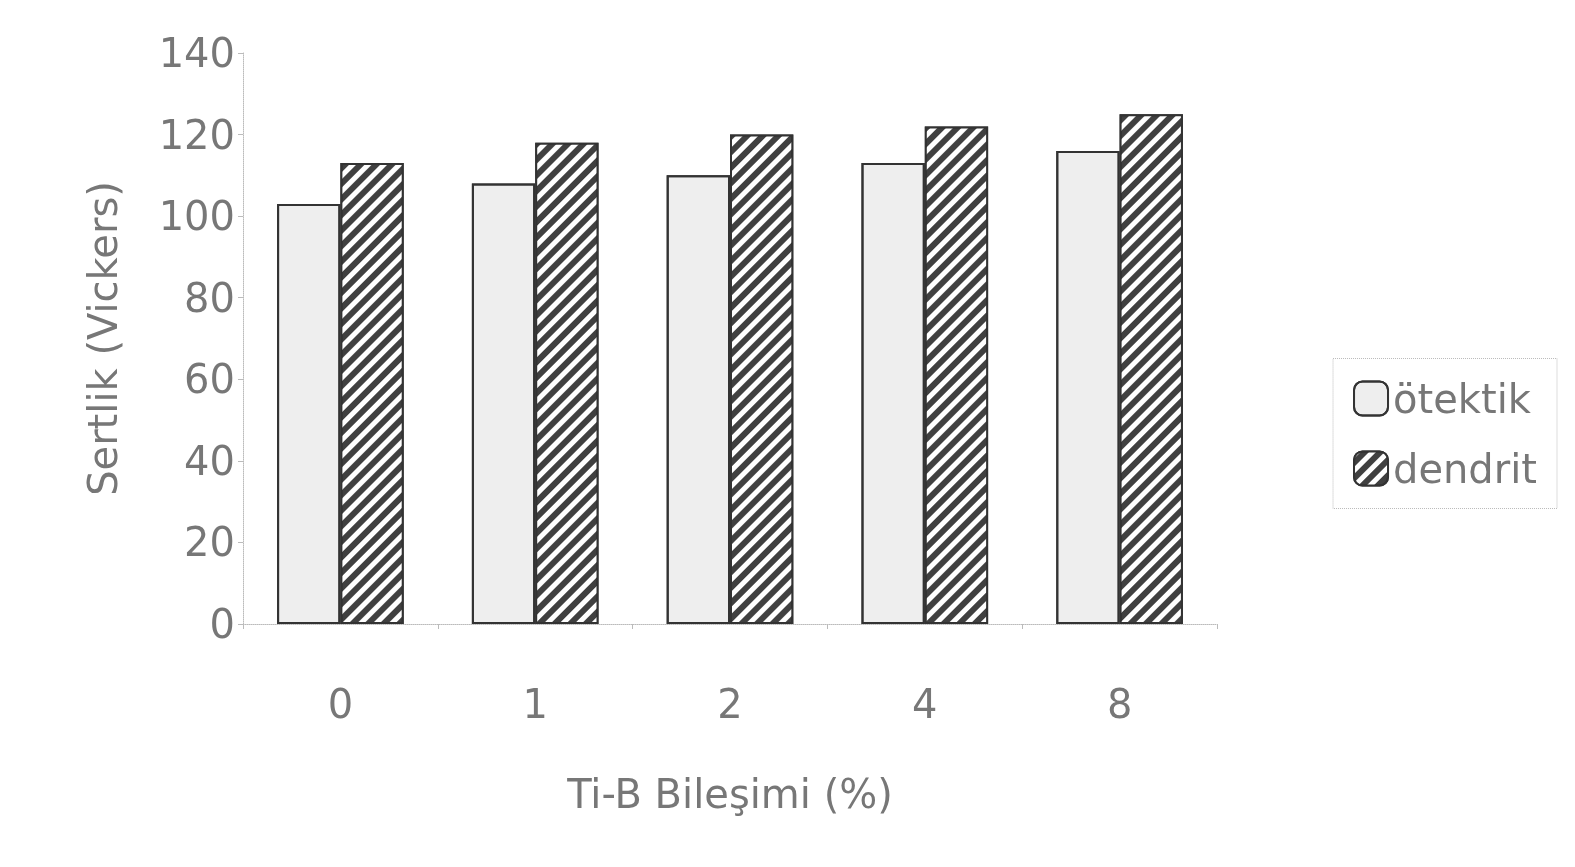 The width and height of the screenshot is (1575, 867). Describe the element at coordinates (730, 704) in the screenshot. I see `x-tick-label: 2` at that location.